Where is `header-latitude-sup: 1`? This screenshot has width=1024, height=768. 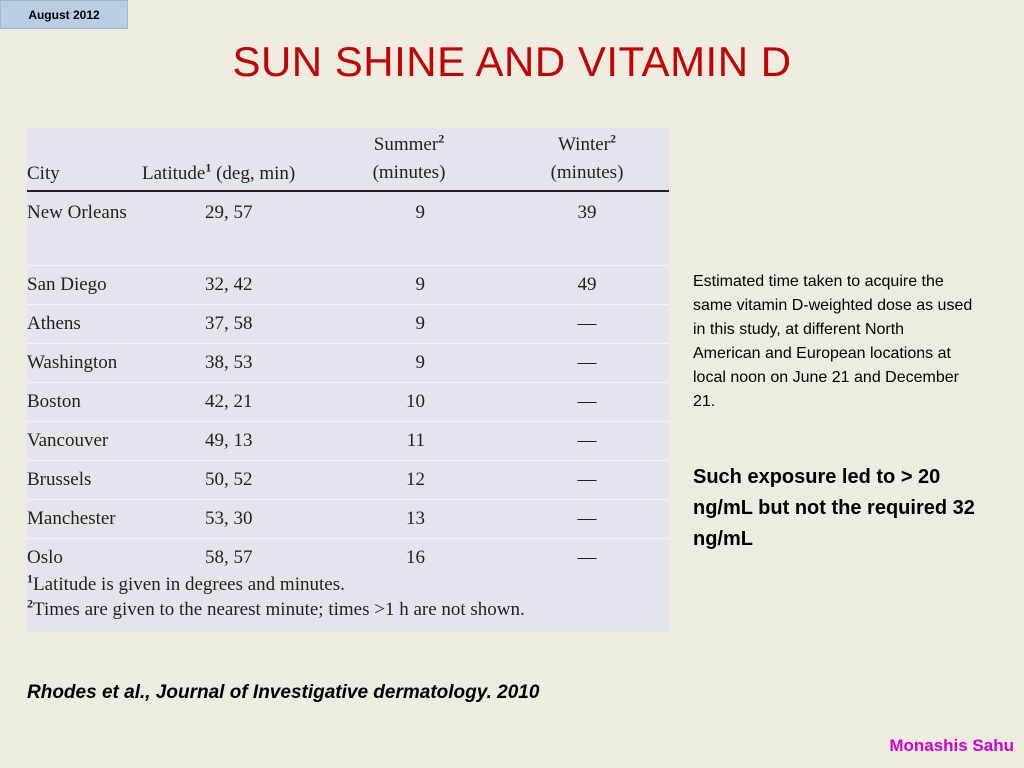 header-latitude-sup: 1 is located at coordinates (208, 167).